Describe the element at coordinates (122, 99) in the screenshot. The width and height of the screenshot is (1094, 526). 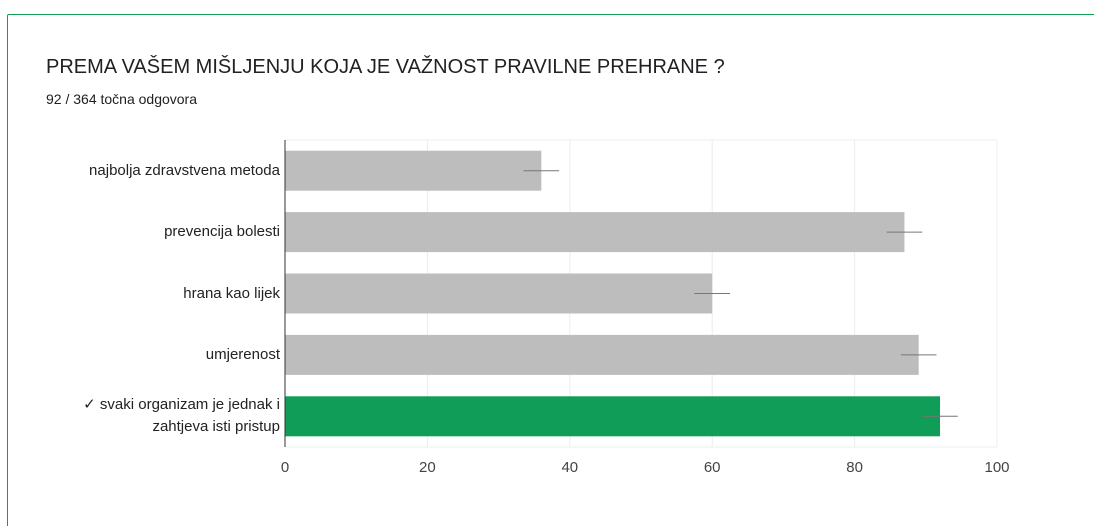
I see `chart-subtitle: 92 / 364 točna odgovora` at that location.